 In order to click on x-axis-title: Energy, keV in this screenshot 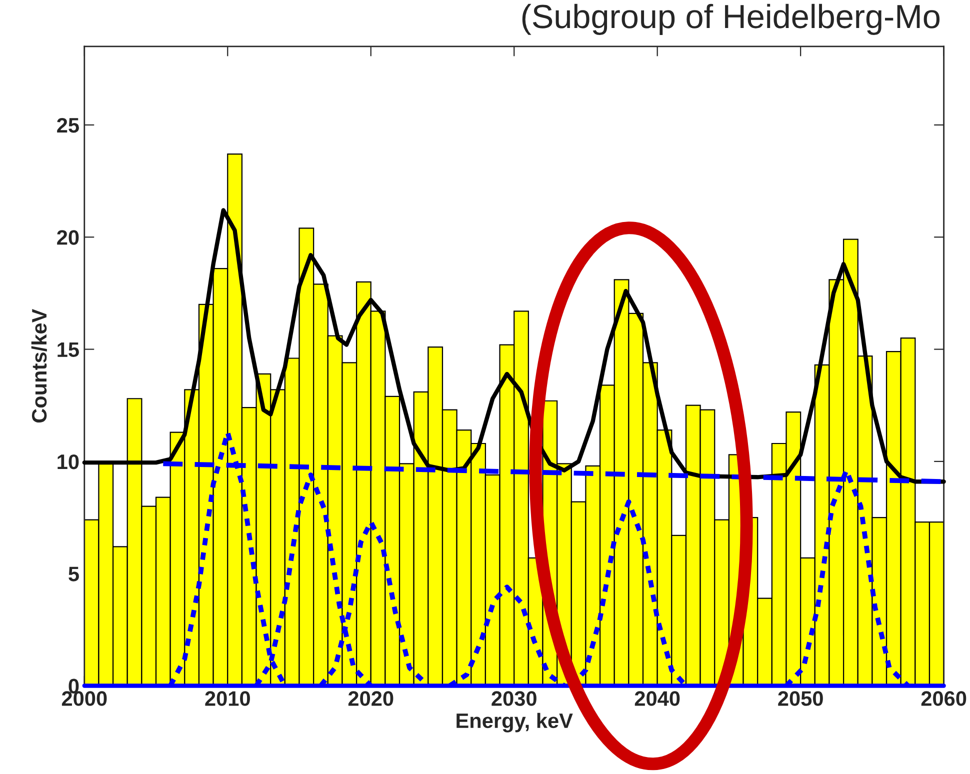, I will do `click(514, 722)`.